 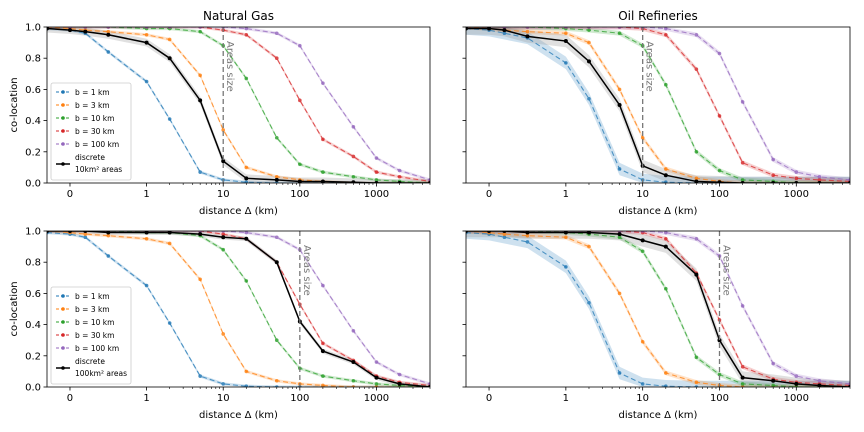 I want to click on legend-box, so click(x=91, y=131).